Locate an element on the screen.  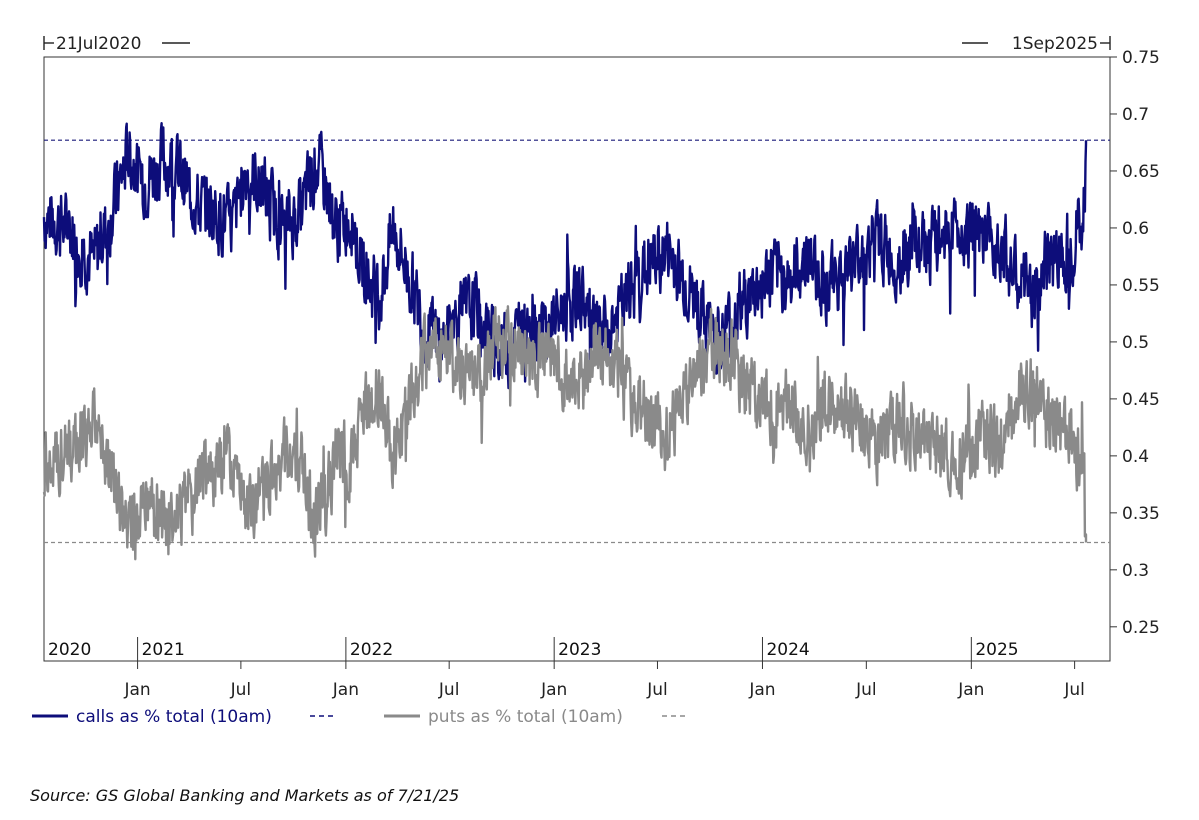
y-tick-label: 0.7 is located at coordinates (1135, 115).